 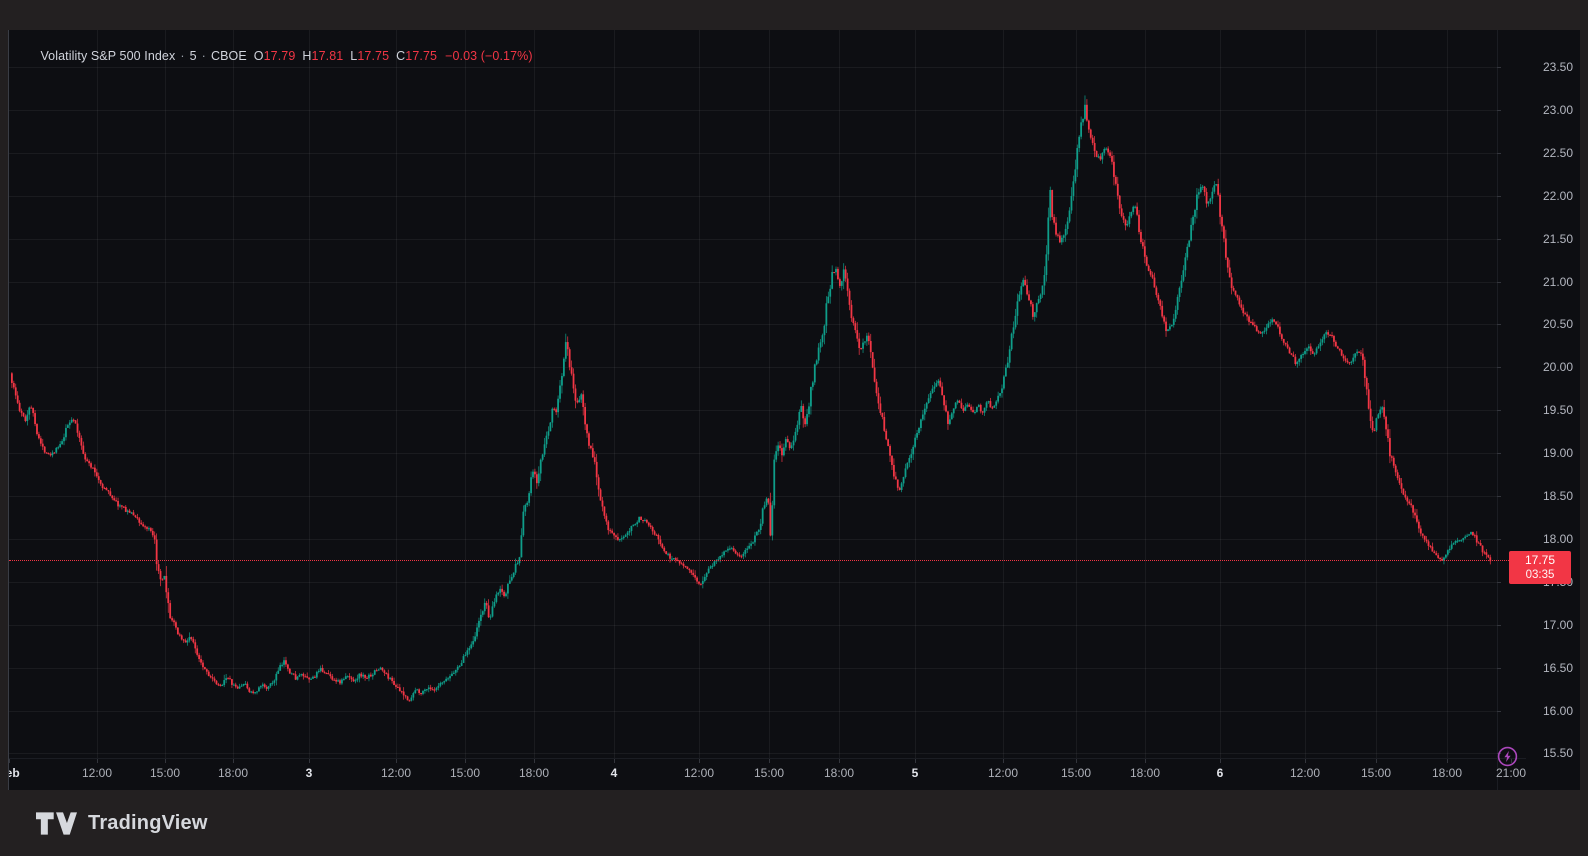 I want to click on change-value: −0.03 (−0.17%), so click(x=489, y=56).